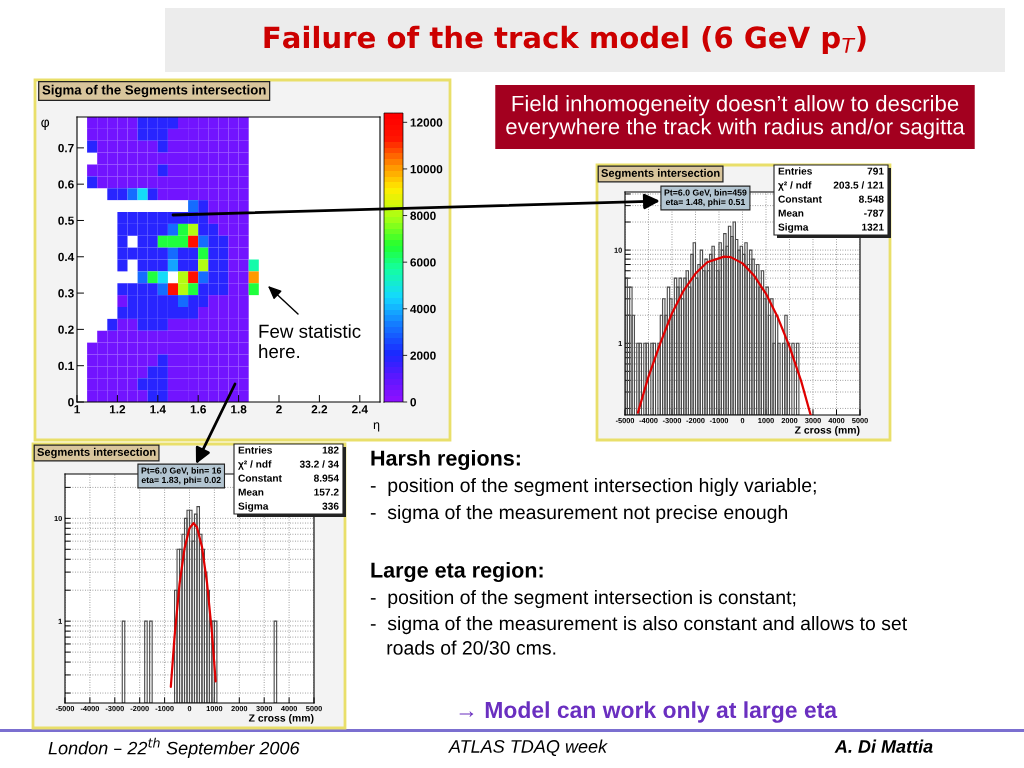 The image size is (1024, 768). Describe the element at coordinates (875, 171) in the screenshot. I see `text: 791` at that location.